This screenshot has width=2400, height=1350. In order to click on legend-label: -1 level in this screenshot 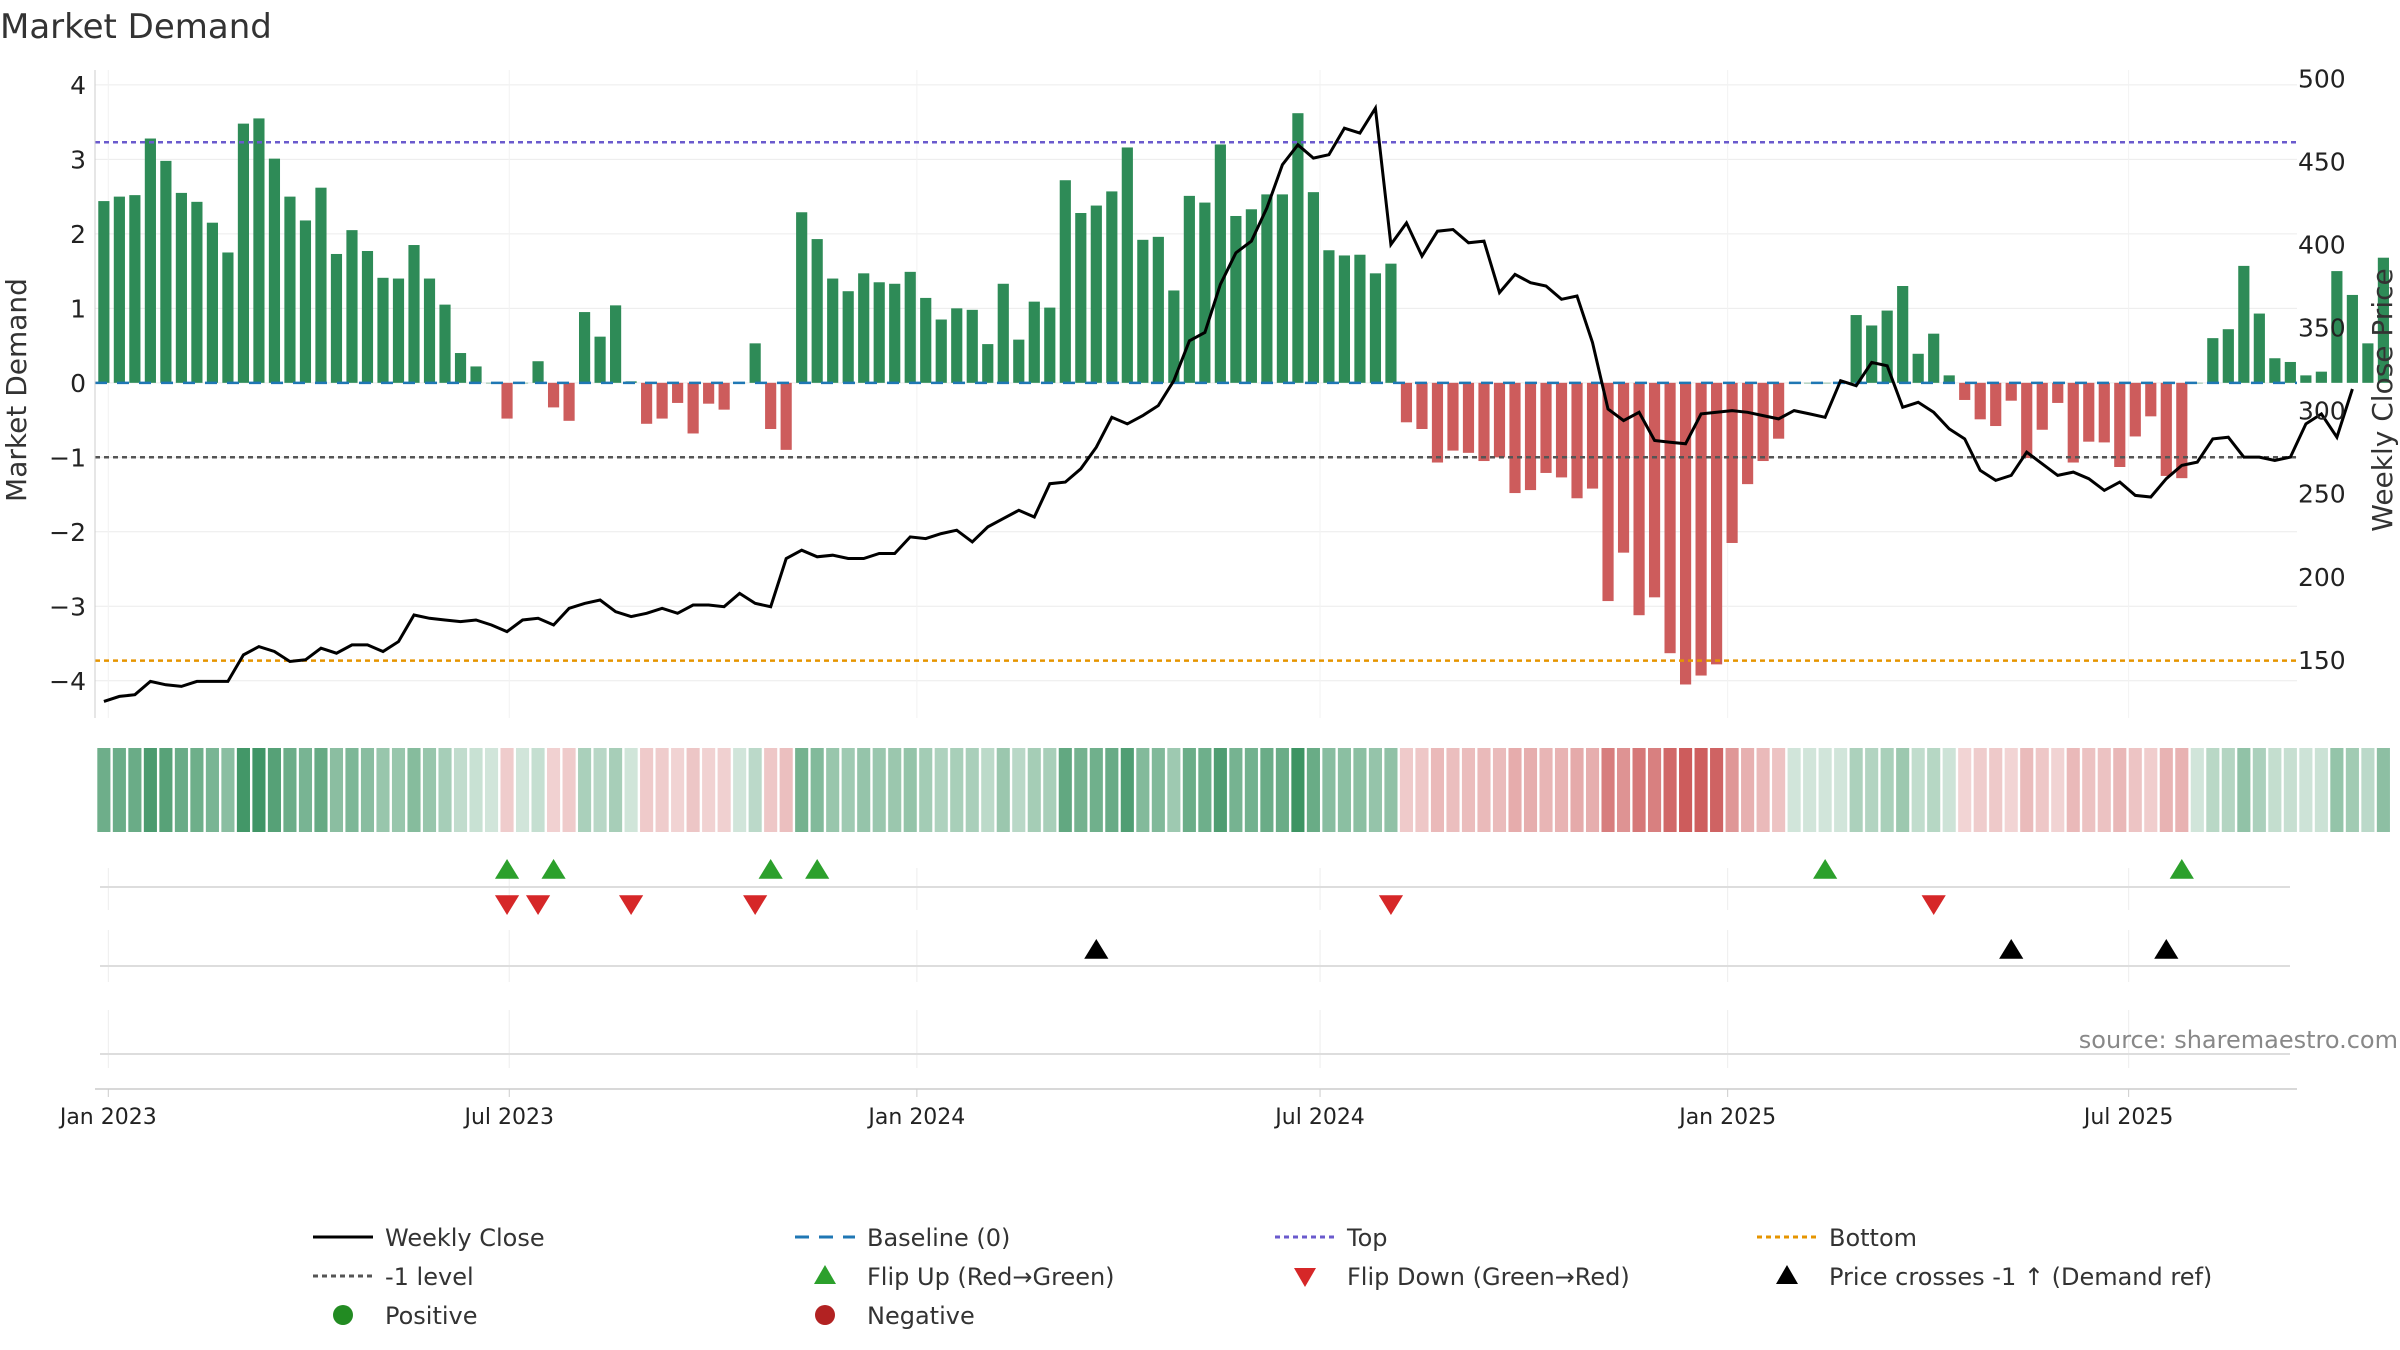, I will do `click(429, 1277)`.